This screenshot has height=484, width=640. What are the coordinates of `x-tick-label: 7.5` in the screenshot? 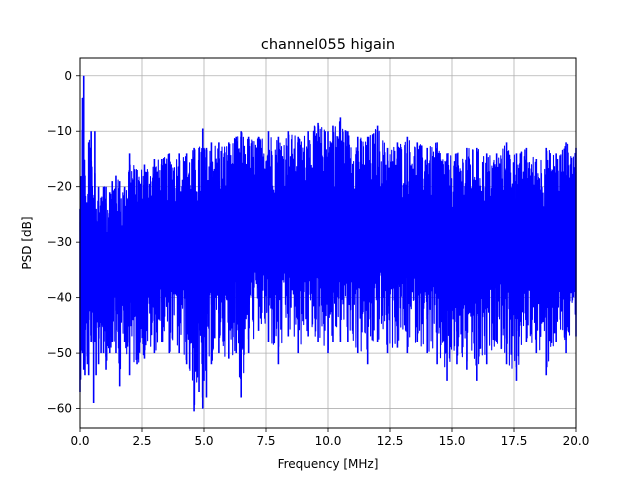 It's located at (265, 441).